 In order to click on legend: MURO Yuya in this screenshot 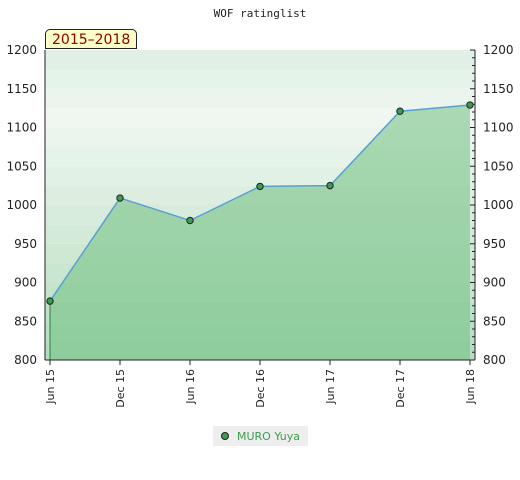, I will do `click(261, 436)`.